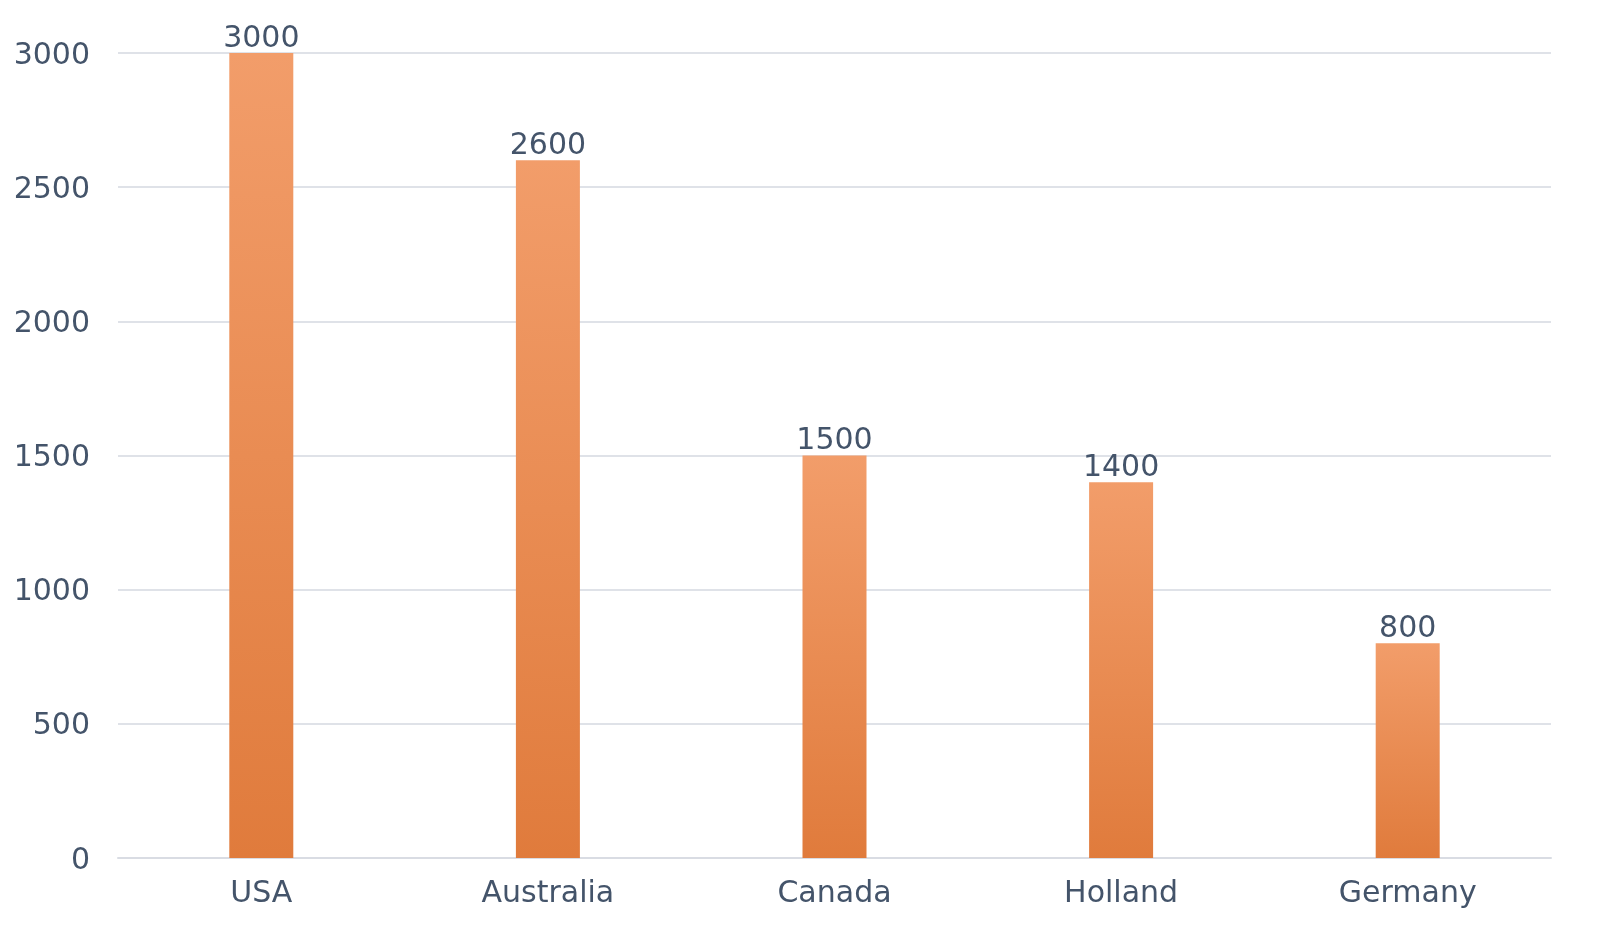 The width and height of the screenshot is (1609, 950). What do you see at coordinates (834, 891) in the screenshot?
I see `x-tick-label: Canada` at bounding box center [834, 891].